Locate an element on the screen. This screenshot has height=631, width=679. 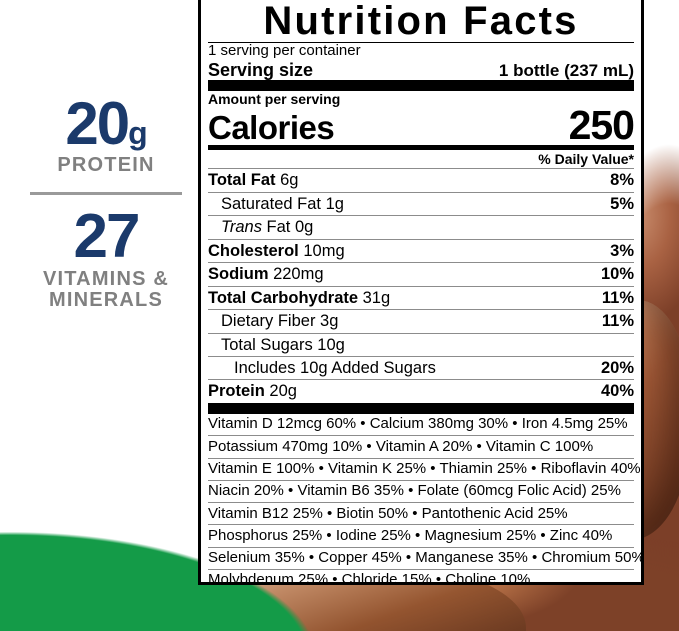
nutrient-row: Dietary Fiber 3g 11% is located at coordinates (421, 321).